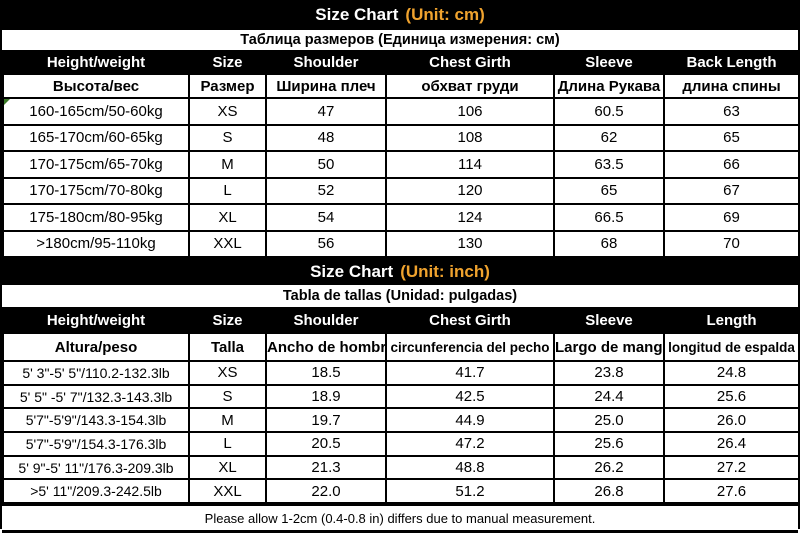 Image resolution: width=800 pixels, height=533 pixels. I want to click on data-cell: 60.5, so click(609, 111).